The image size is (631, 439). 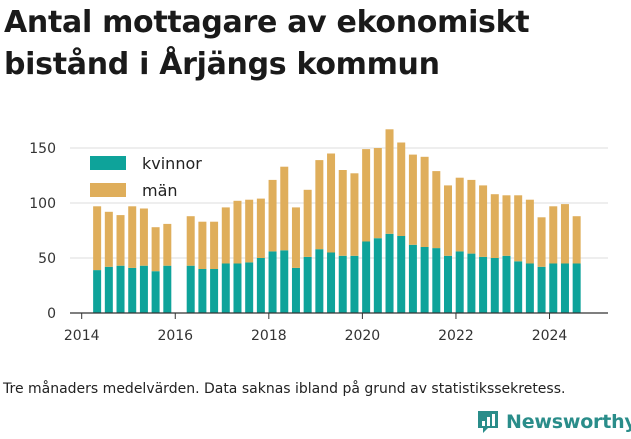 I want to click on y-tick-label: 100, so click(x=42, y=204).